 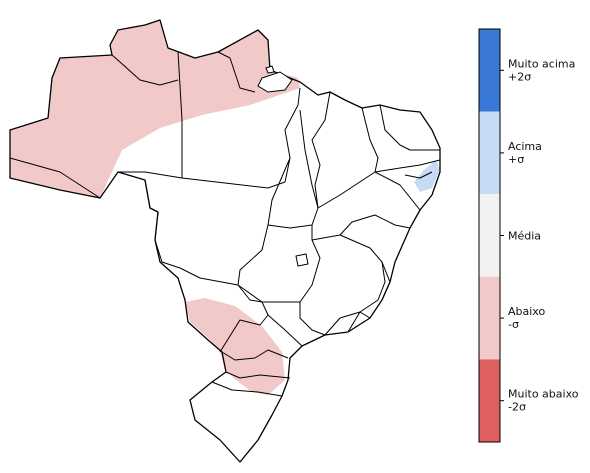 What do you see at coordinates (279, 263) in the screenshot?
I see `goias-border` at bounding box center [279, 263].